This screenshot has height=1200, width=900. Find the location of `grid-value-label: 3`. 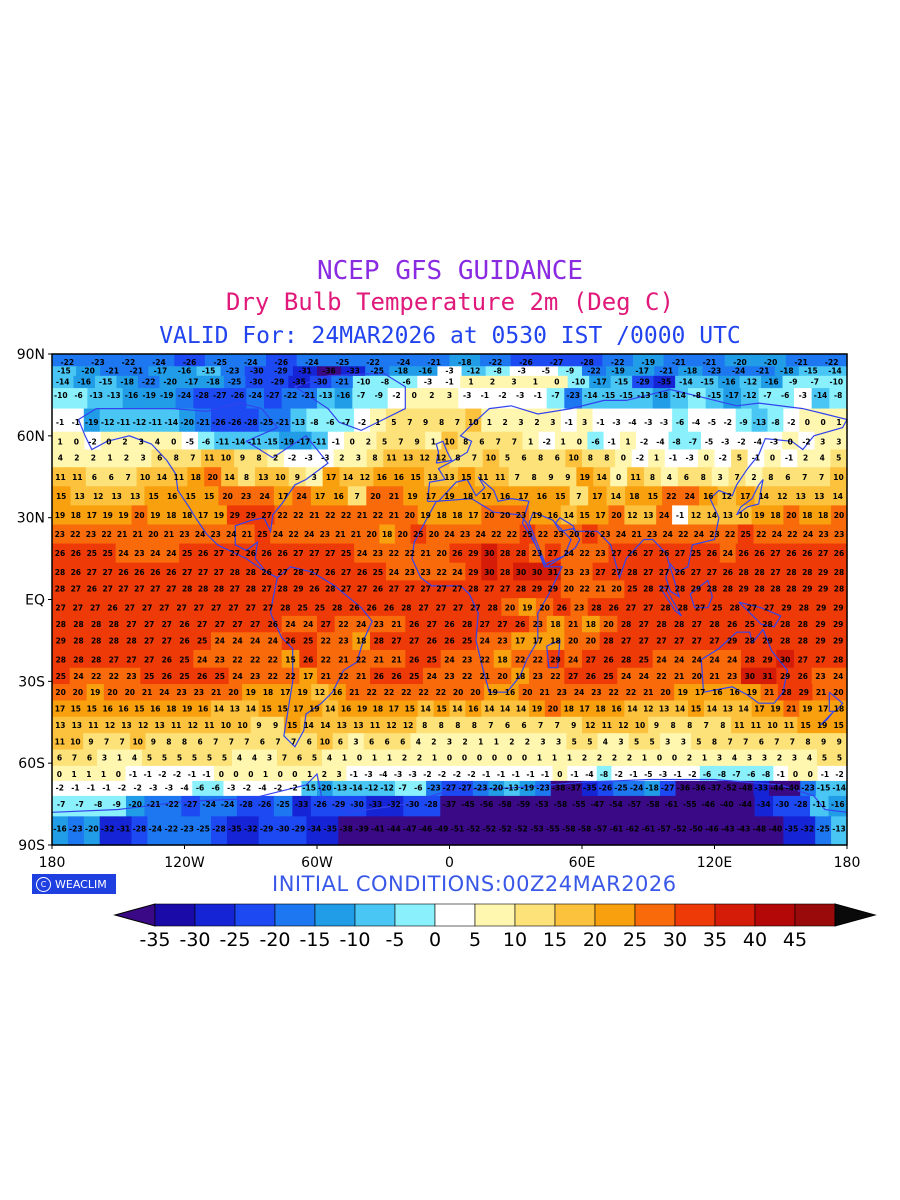

grid-value-label: 3 is located at coordinates (822, 441).